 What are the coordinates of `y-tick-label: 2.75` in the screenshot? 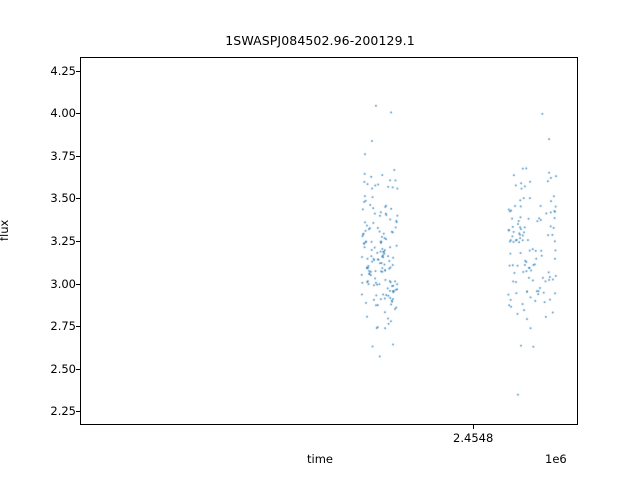 It's located at (63, 326).